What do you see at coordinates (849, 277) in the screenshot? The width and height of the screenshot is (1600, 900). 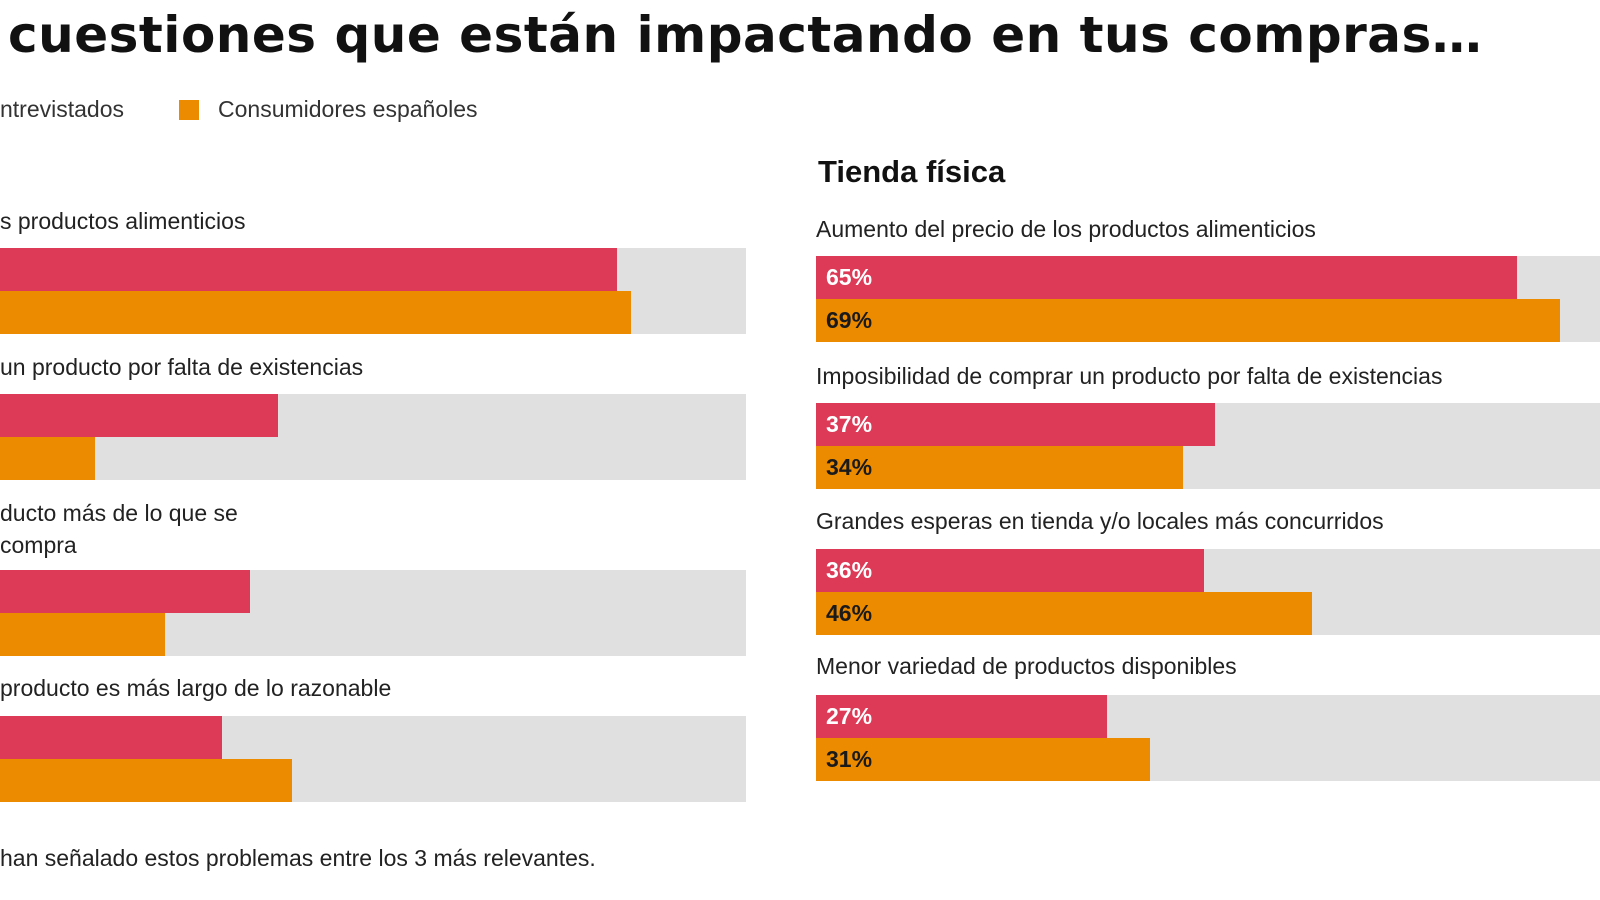 I see `right-bar-value-label: 65%` at bounding box center [849, 277].